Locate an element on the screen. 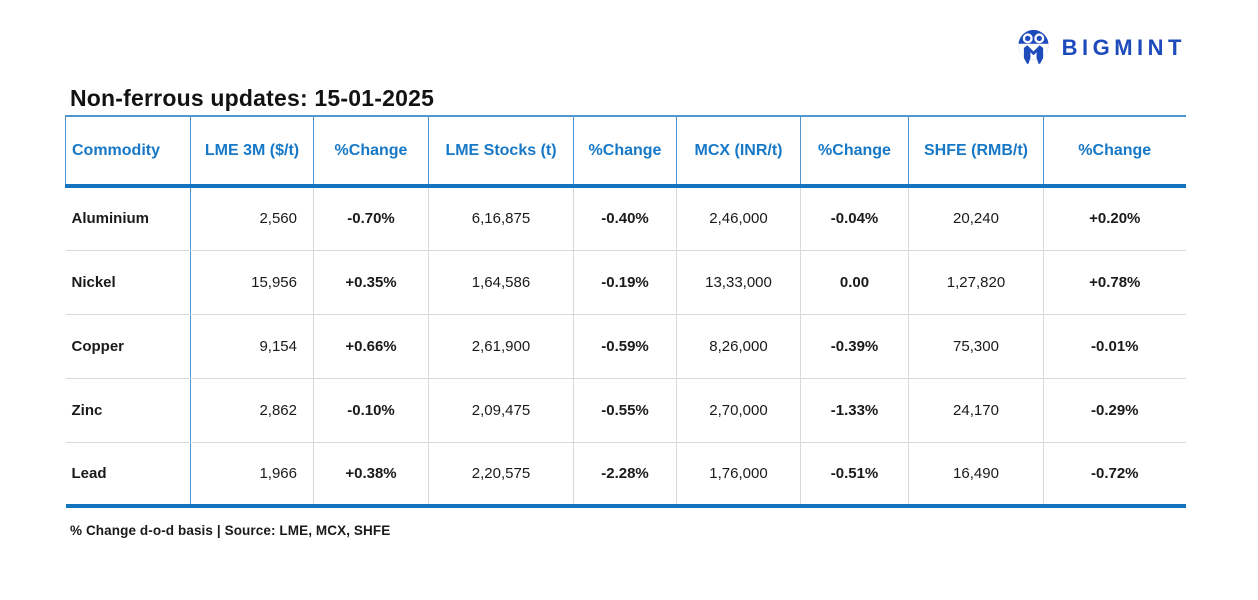 The image size is (1258, 600). lme-stocks-change: -0.40% is located at coordinates (625, 218).